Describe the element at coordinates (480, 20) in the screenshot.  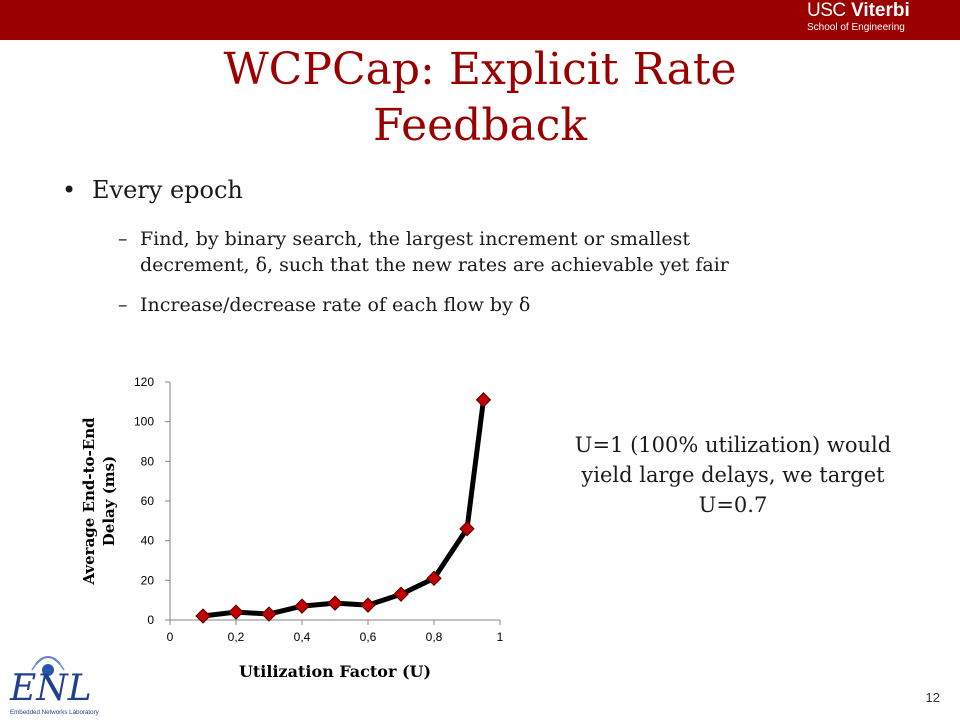
I see `header-band: USC Viterbi School of Engineering` at that location.